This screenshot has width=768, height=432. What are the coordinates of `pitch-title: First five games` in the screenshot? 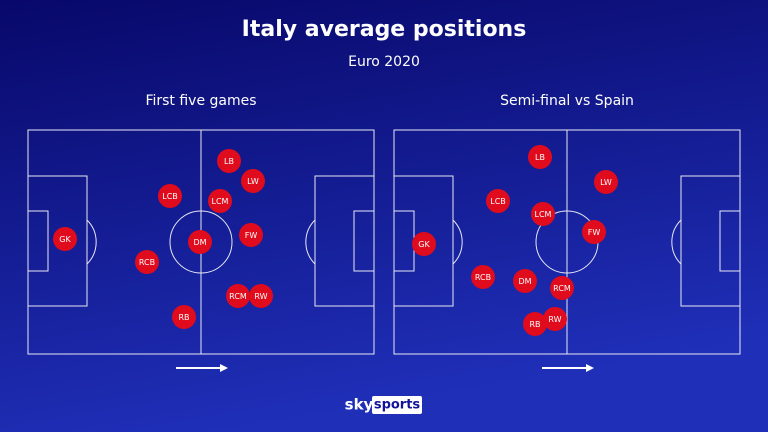 It's located at (200, 101).